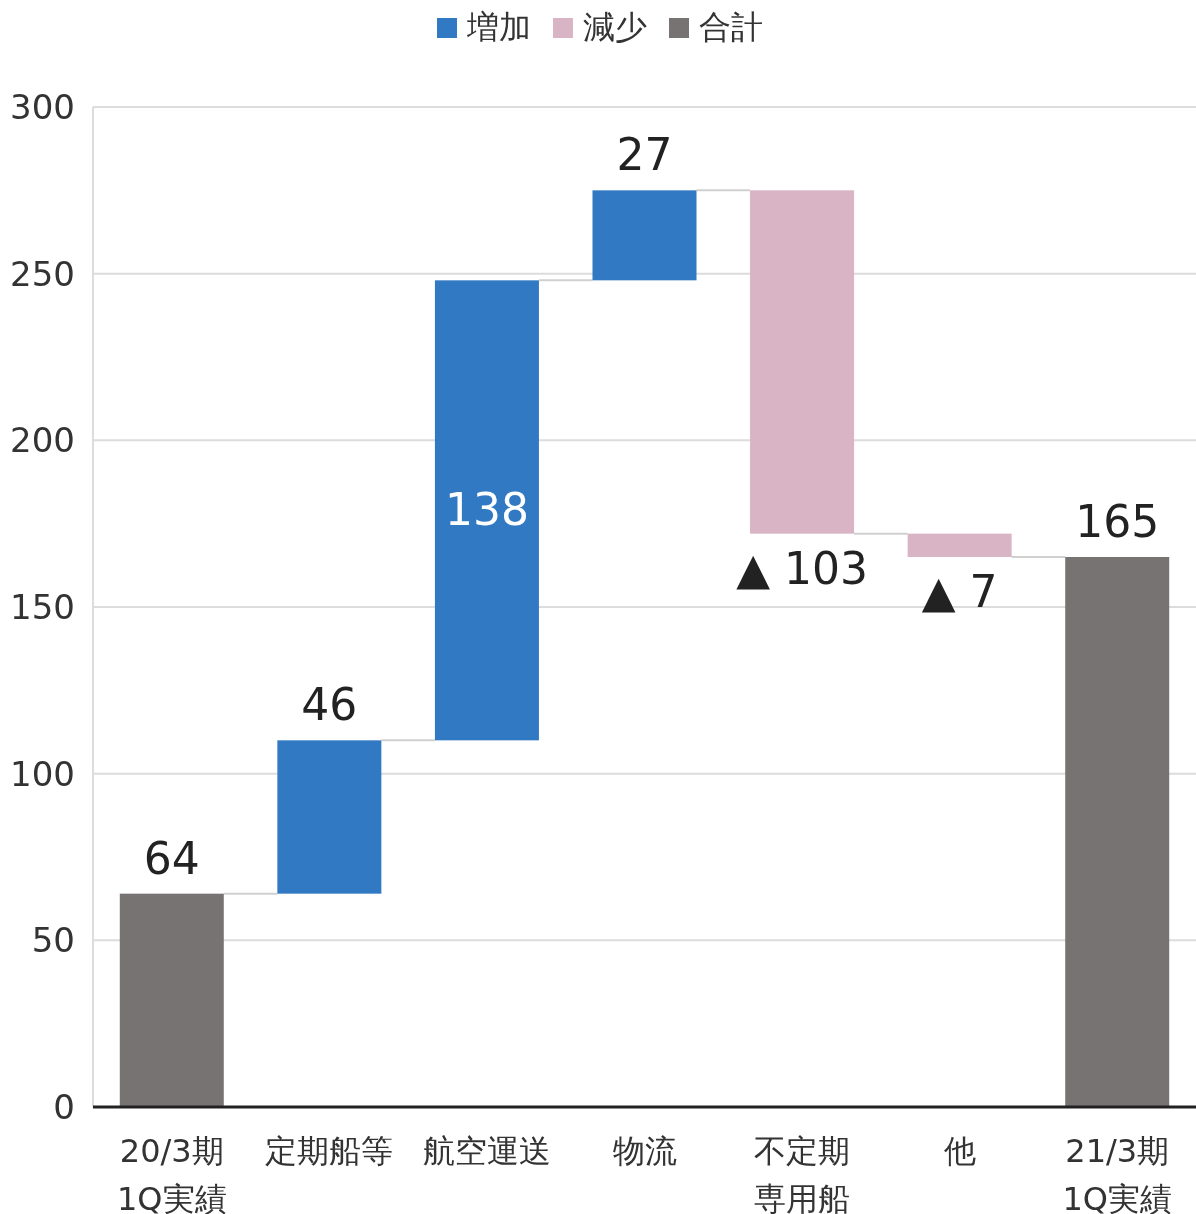  What do you see at coordinates (802, 568) in the screenshot?
I see `data-label: ▲ 103` at bounding box center [802, 568].